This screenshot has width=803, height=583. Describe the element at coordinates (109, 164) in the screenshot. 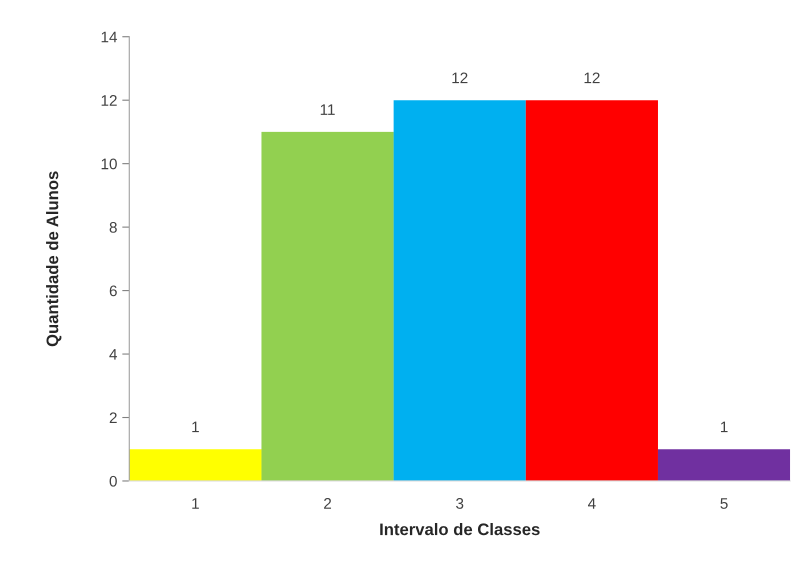

I see `y-tick-label: 10` at that location.